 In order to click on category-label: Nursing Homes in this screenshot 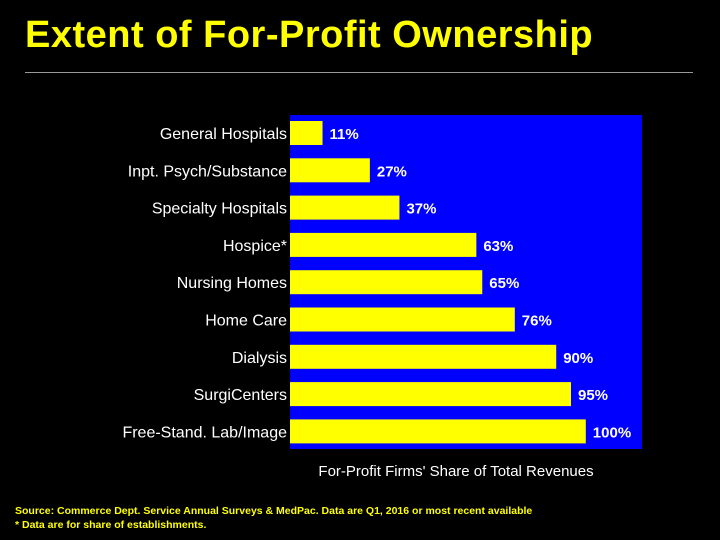, I will do `click(232, 283)`.